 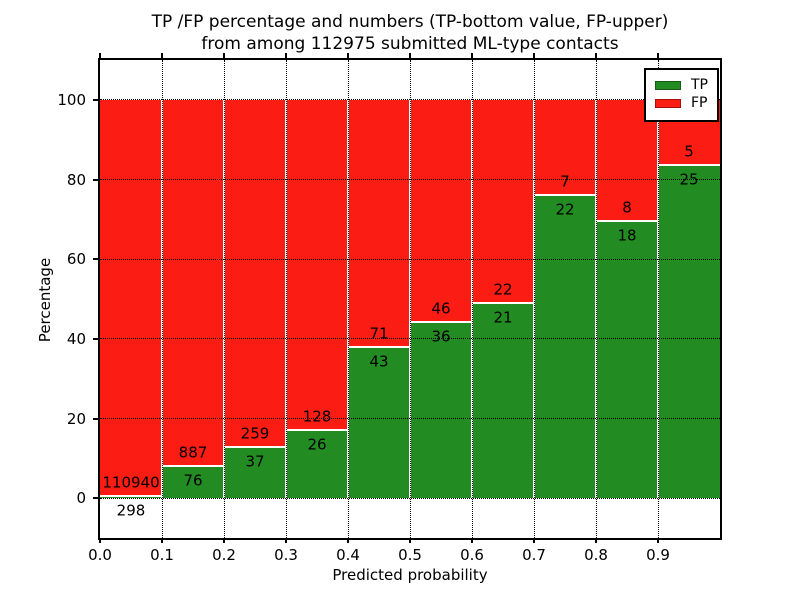 I want to click on fp-count-label: 8, so click(x=627, y=207).